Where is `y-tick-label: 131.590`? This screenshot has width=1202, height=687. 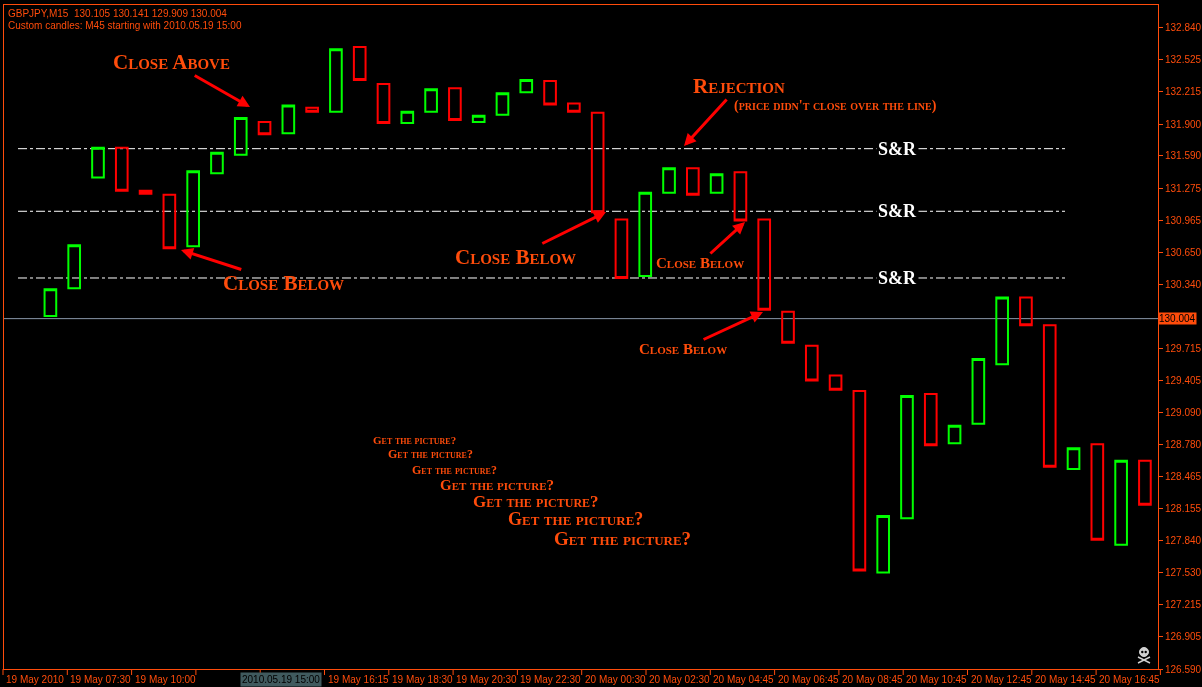 y-tick-label: 131.590 is located at coordinates (1183, 156).